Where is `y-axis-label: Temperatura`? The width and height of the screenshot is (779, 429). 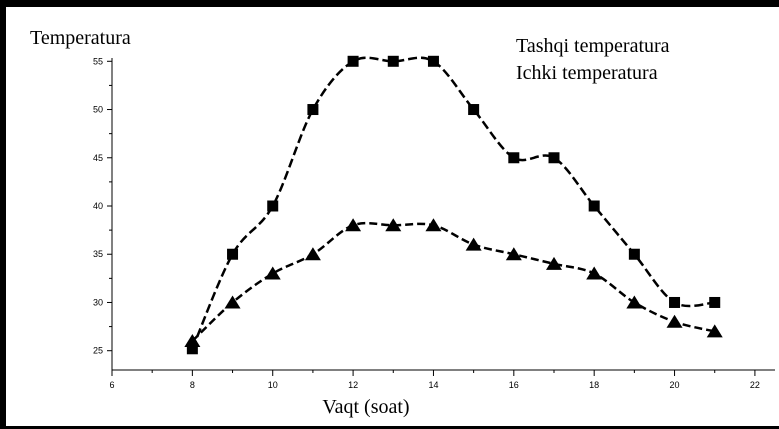
y-axis-label: Temperatura is located at coordinates (80, 38).